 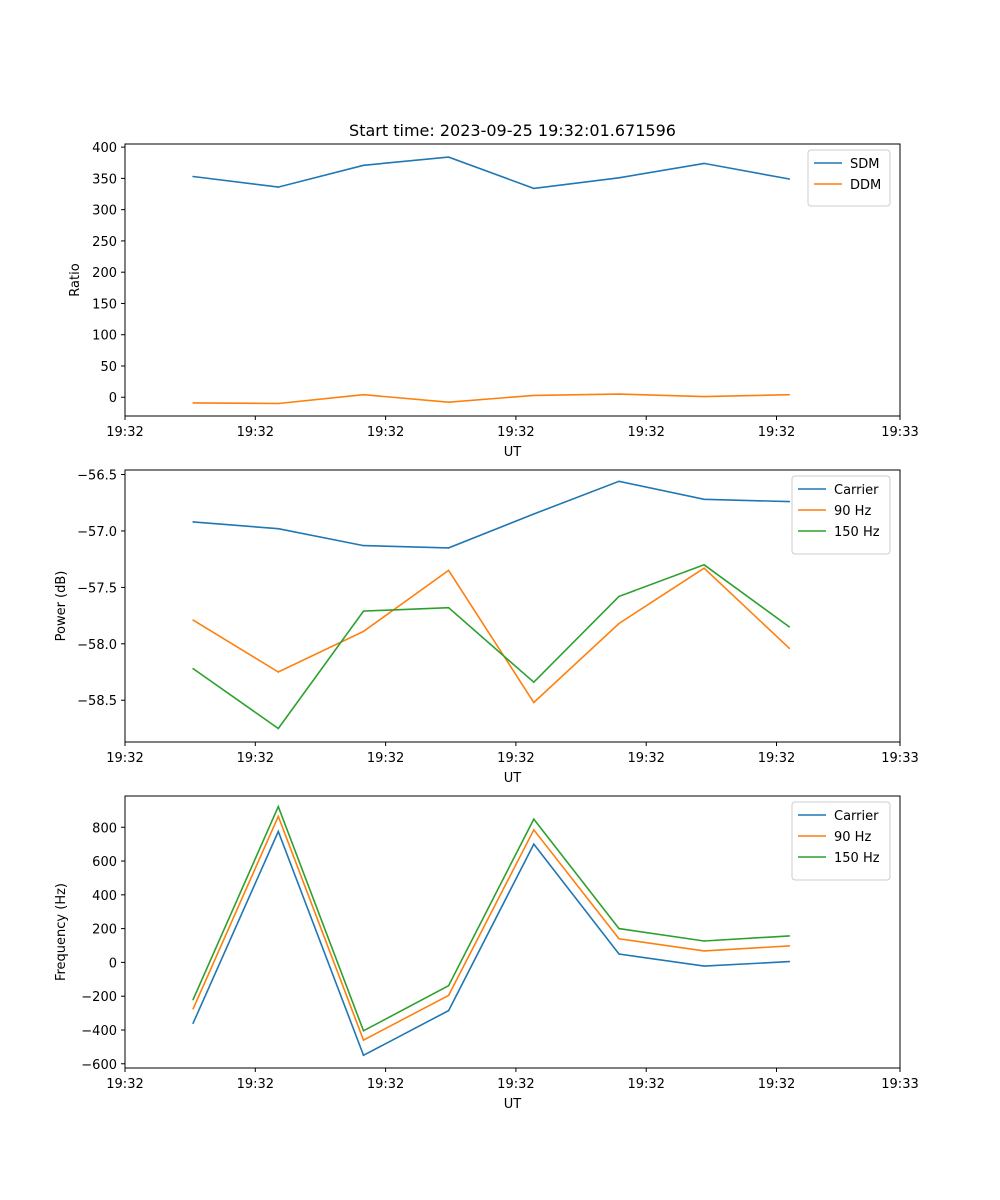 I want to click on y-tick-label: 400, so click(x=104, y=148).